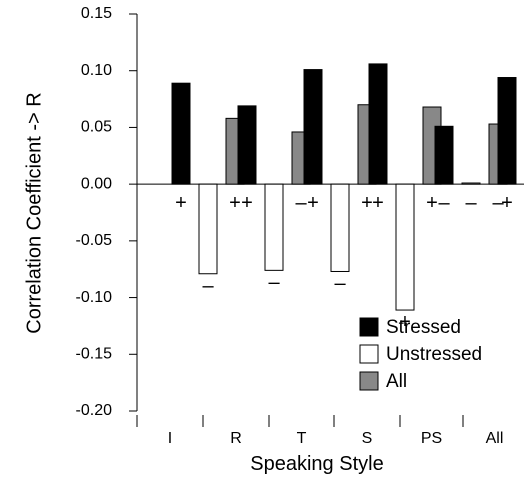  Describe the element at coordinates (94, 240) in the screenshot. I see `y-tick-label: -0.05` at that location.